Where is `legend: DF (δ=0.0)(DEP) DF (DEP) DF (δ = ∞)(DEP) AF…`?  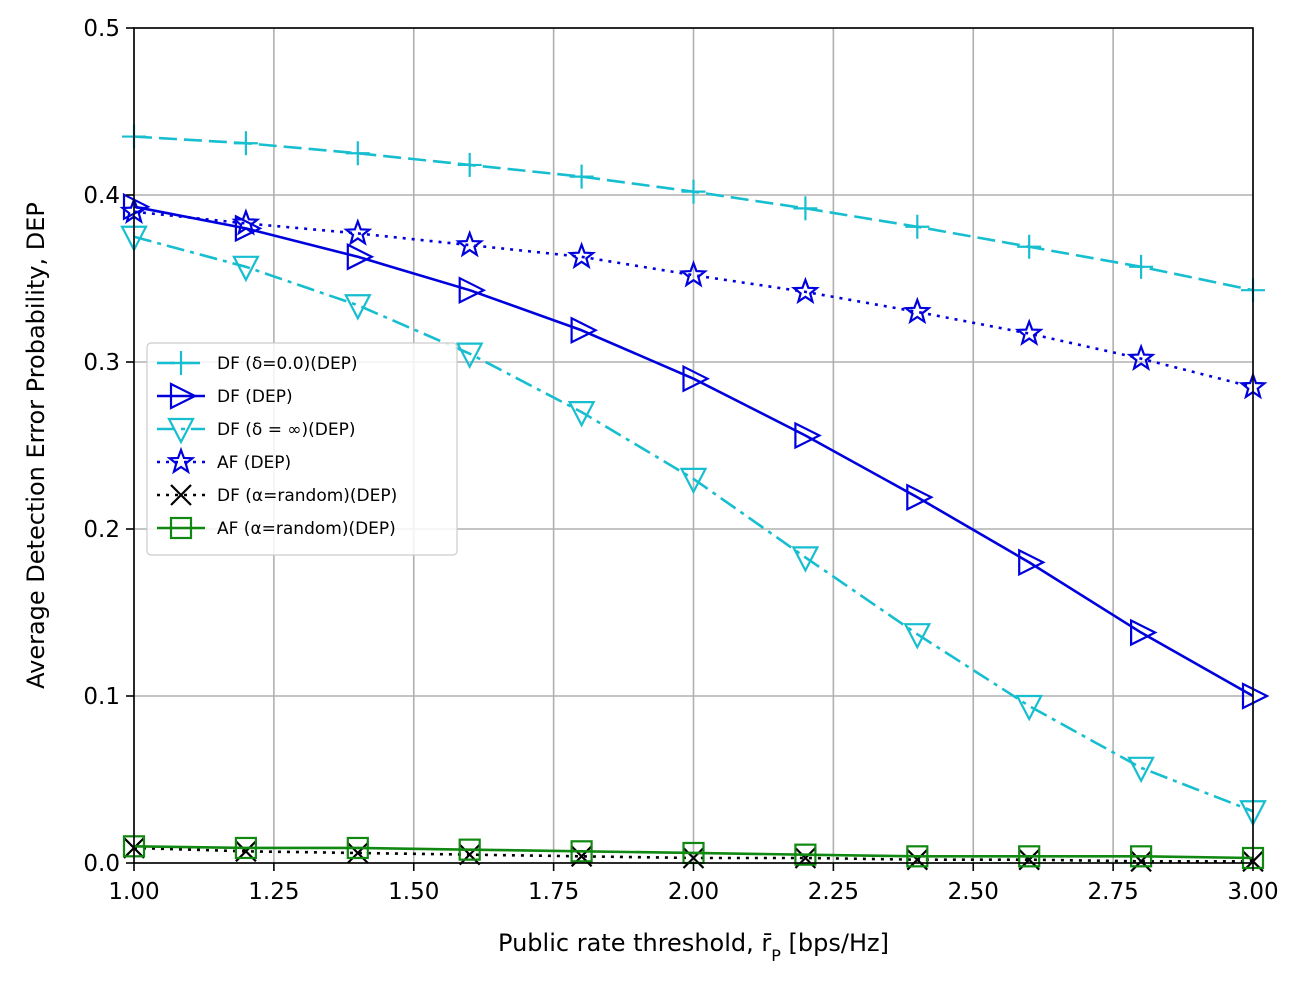
legend: DF (δ=0.0)(DEP) DF (DEP) DF (δ = ∞)(DEP) AF… is located at coordinates (302, 449).